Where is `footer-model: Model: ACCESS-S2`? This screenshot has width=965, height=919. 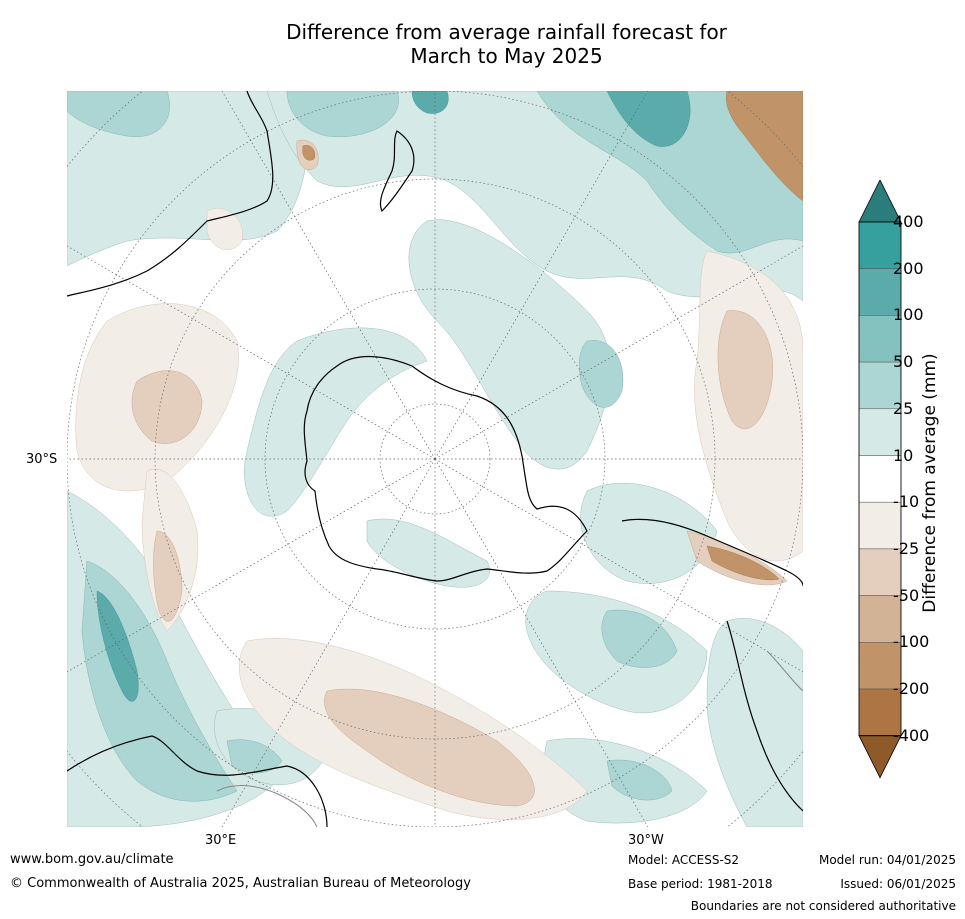 footer-model: Model: ACCESS-S2 is located at coordinates (684, 860).